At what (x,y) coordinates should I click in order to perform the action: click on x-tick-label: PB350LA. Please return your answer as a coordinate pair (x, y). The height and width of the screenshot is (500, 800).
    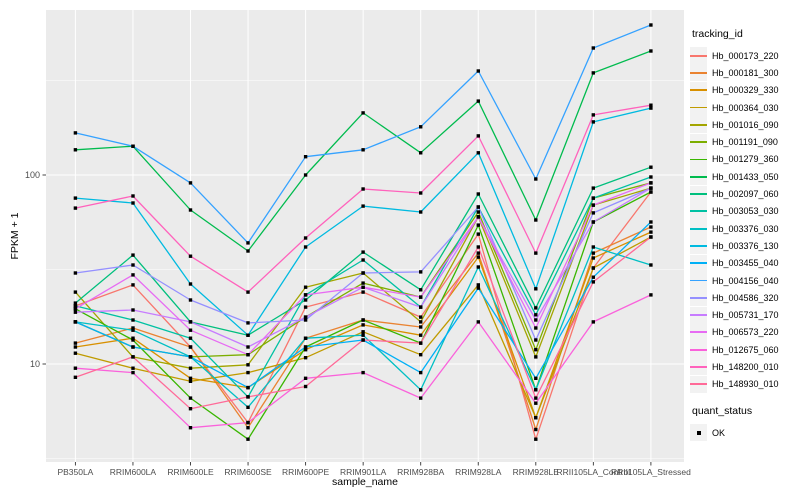
    Looking at the image, I should click on (75, 472).